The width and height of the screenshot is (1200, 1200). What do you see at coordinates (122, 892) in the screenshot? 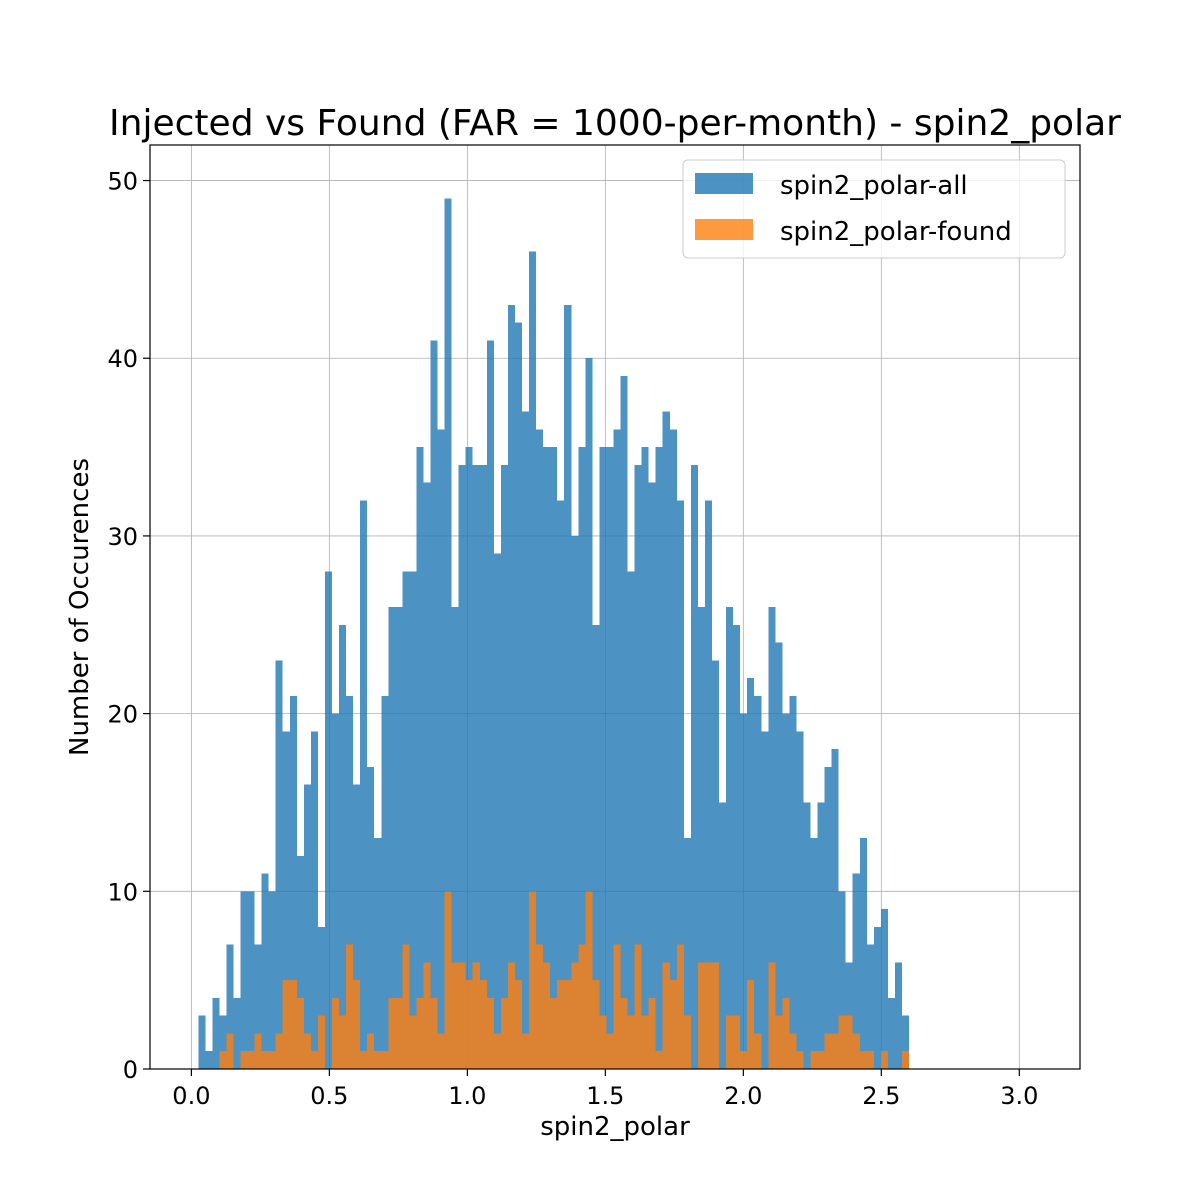
I see `y-tick-label: 10` at bounding box center [122, 892].